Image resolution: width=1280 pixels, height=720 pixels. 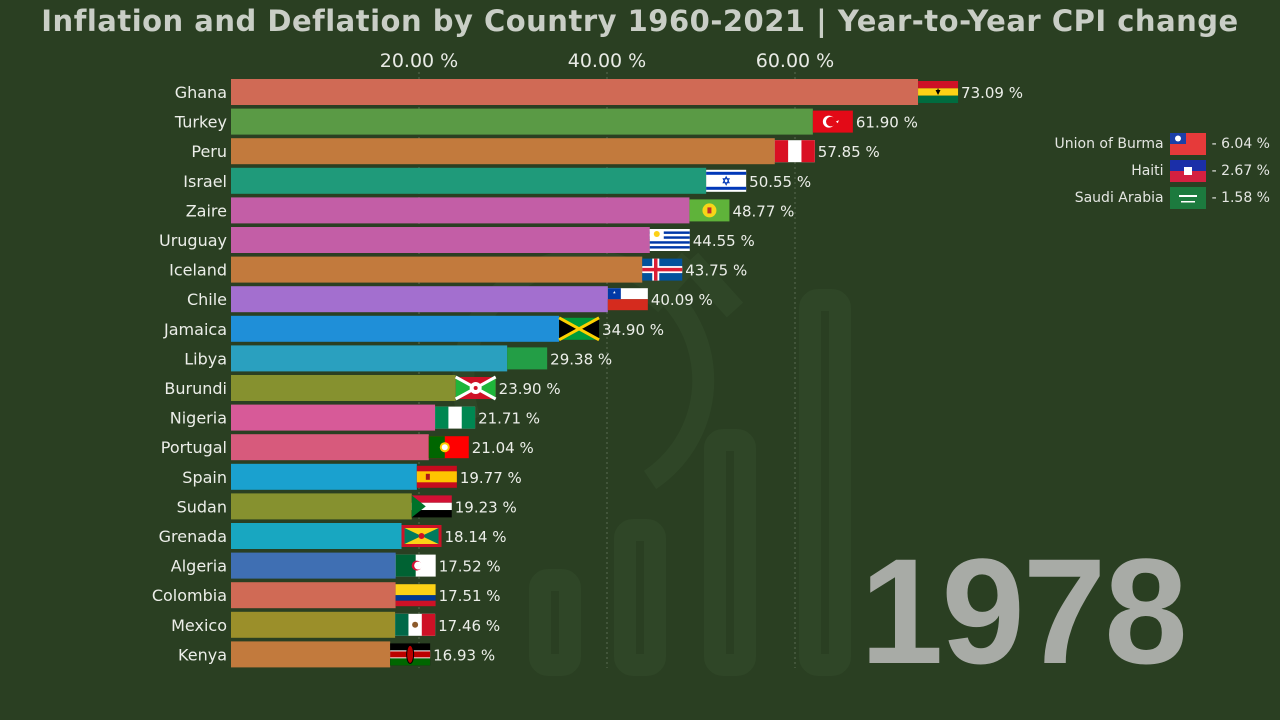 I want to click on category-label: Burundi, so click(x=195, y=388).